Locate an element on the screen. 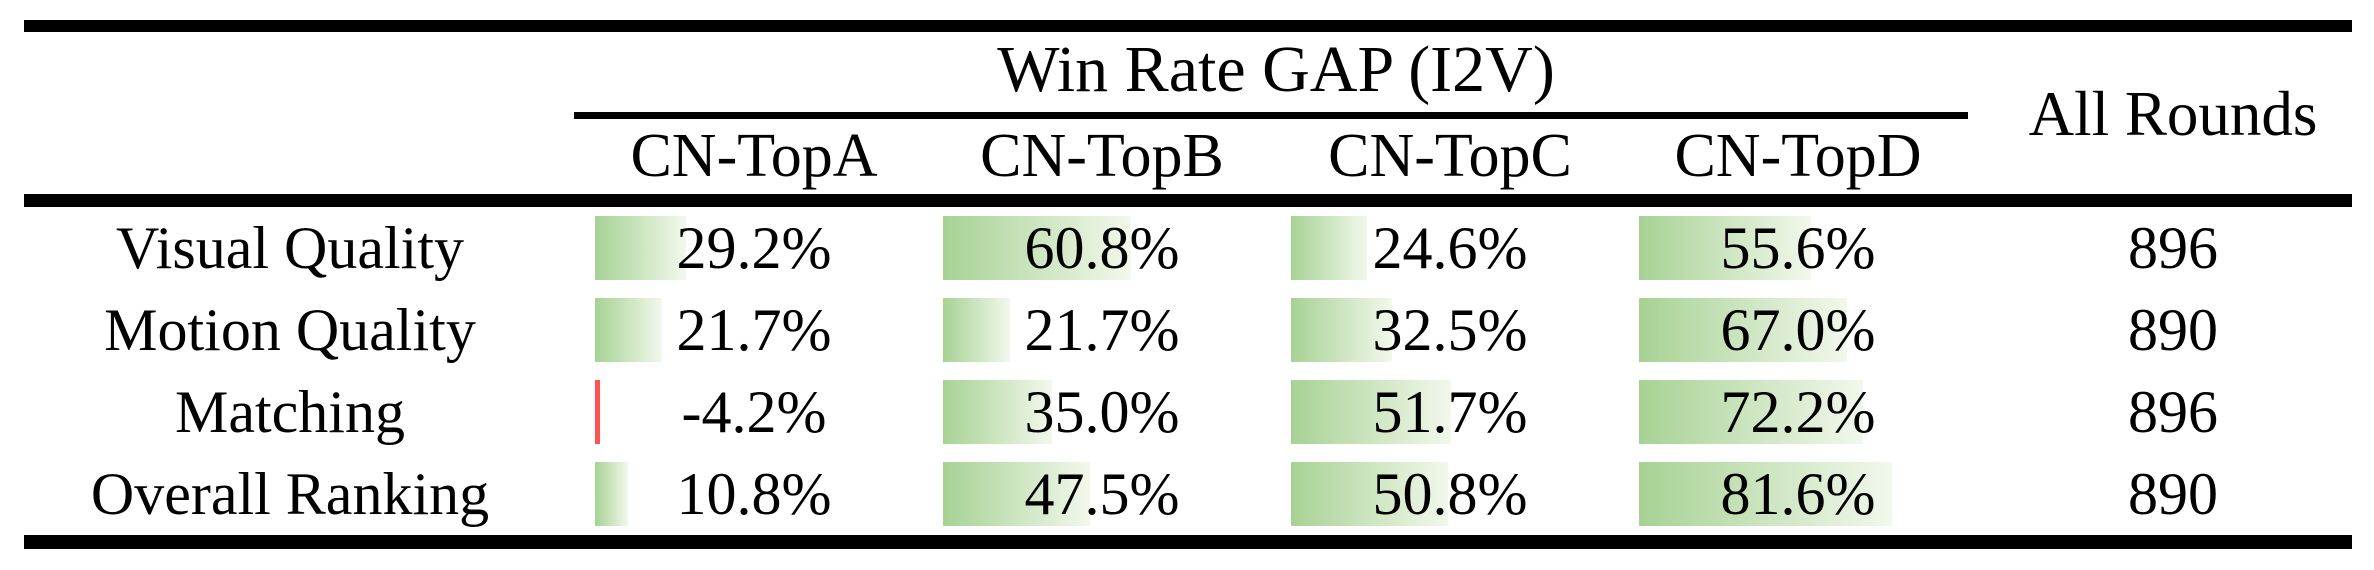  win-rate-cell: 10.8% is located at coordinates (754, 494).